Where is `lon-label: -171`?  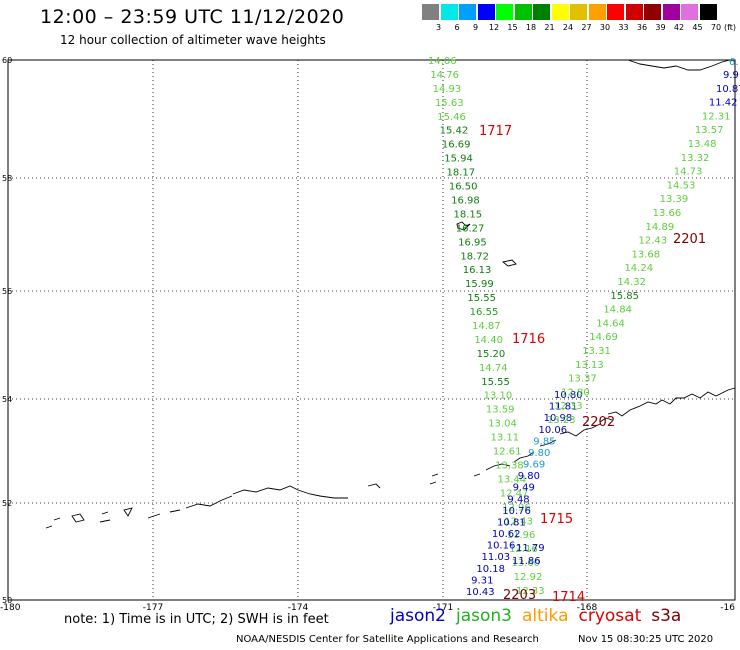 lon-label: -171 is located at coordinates (443, 608).